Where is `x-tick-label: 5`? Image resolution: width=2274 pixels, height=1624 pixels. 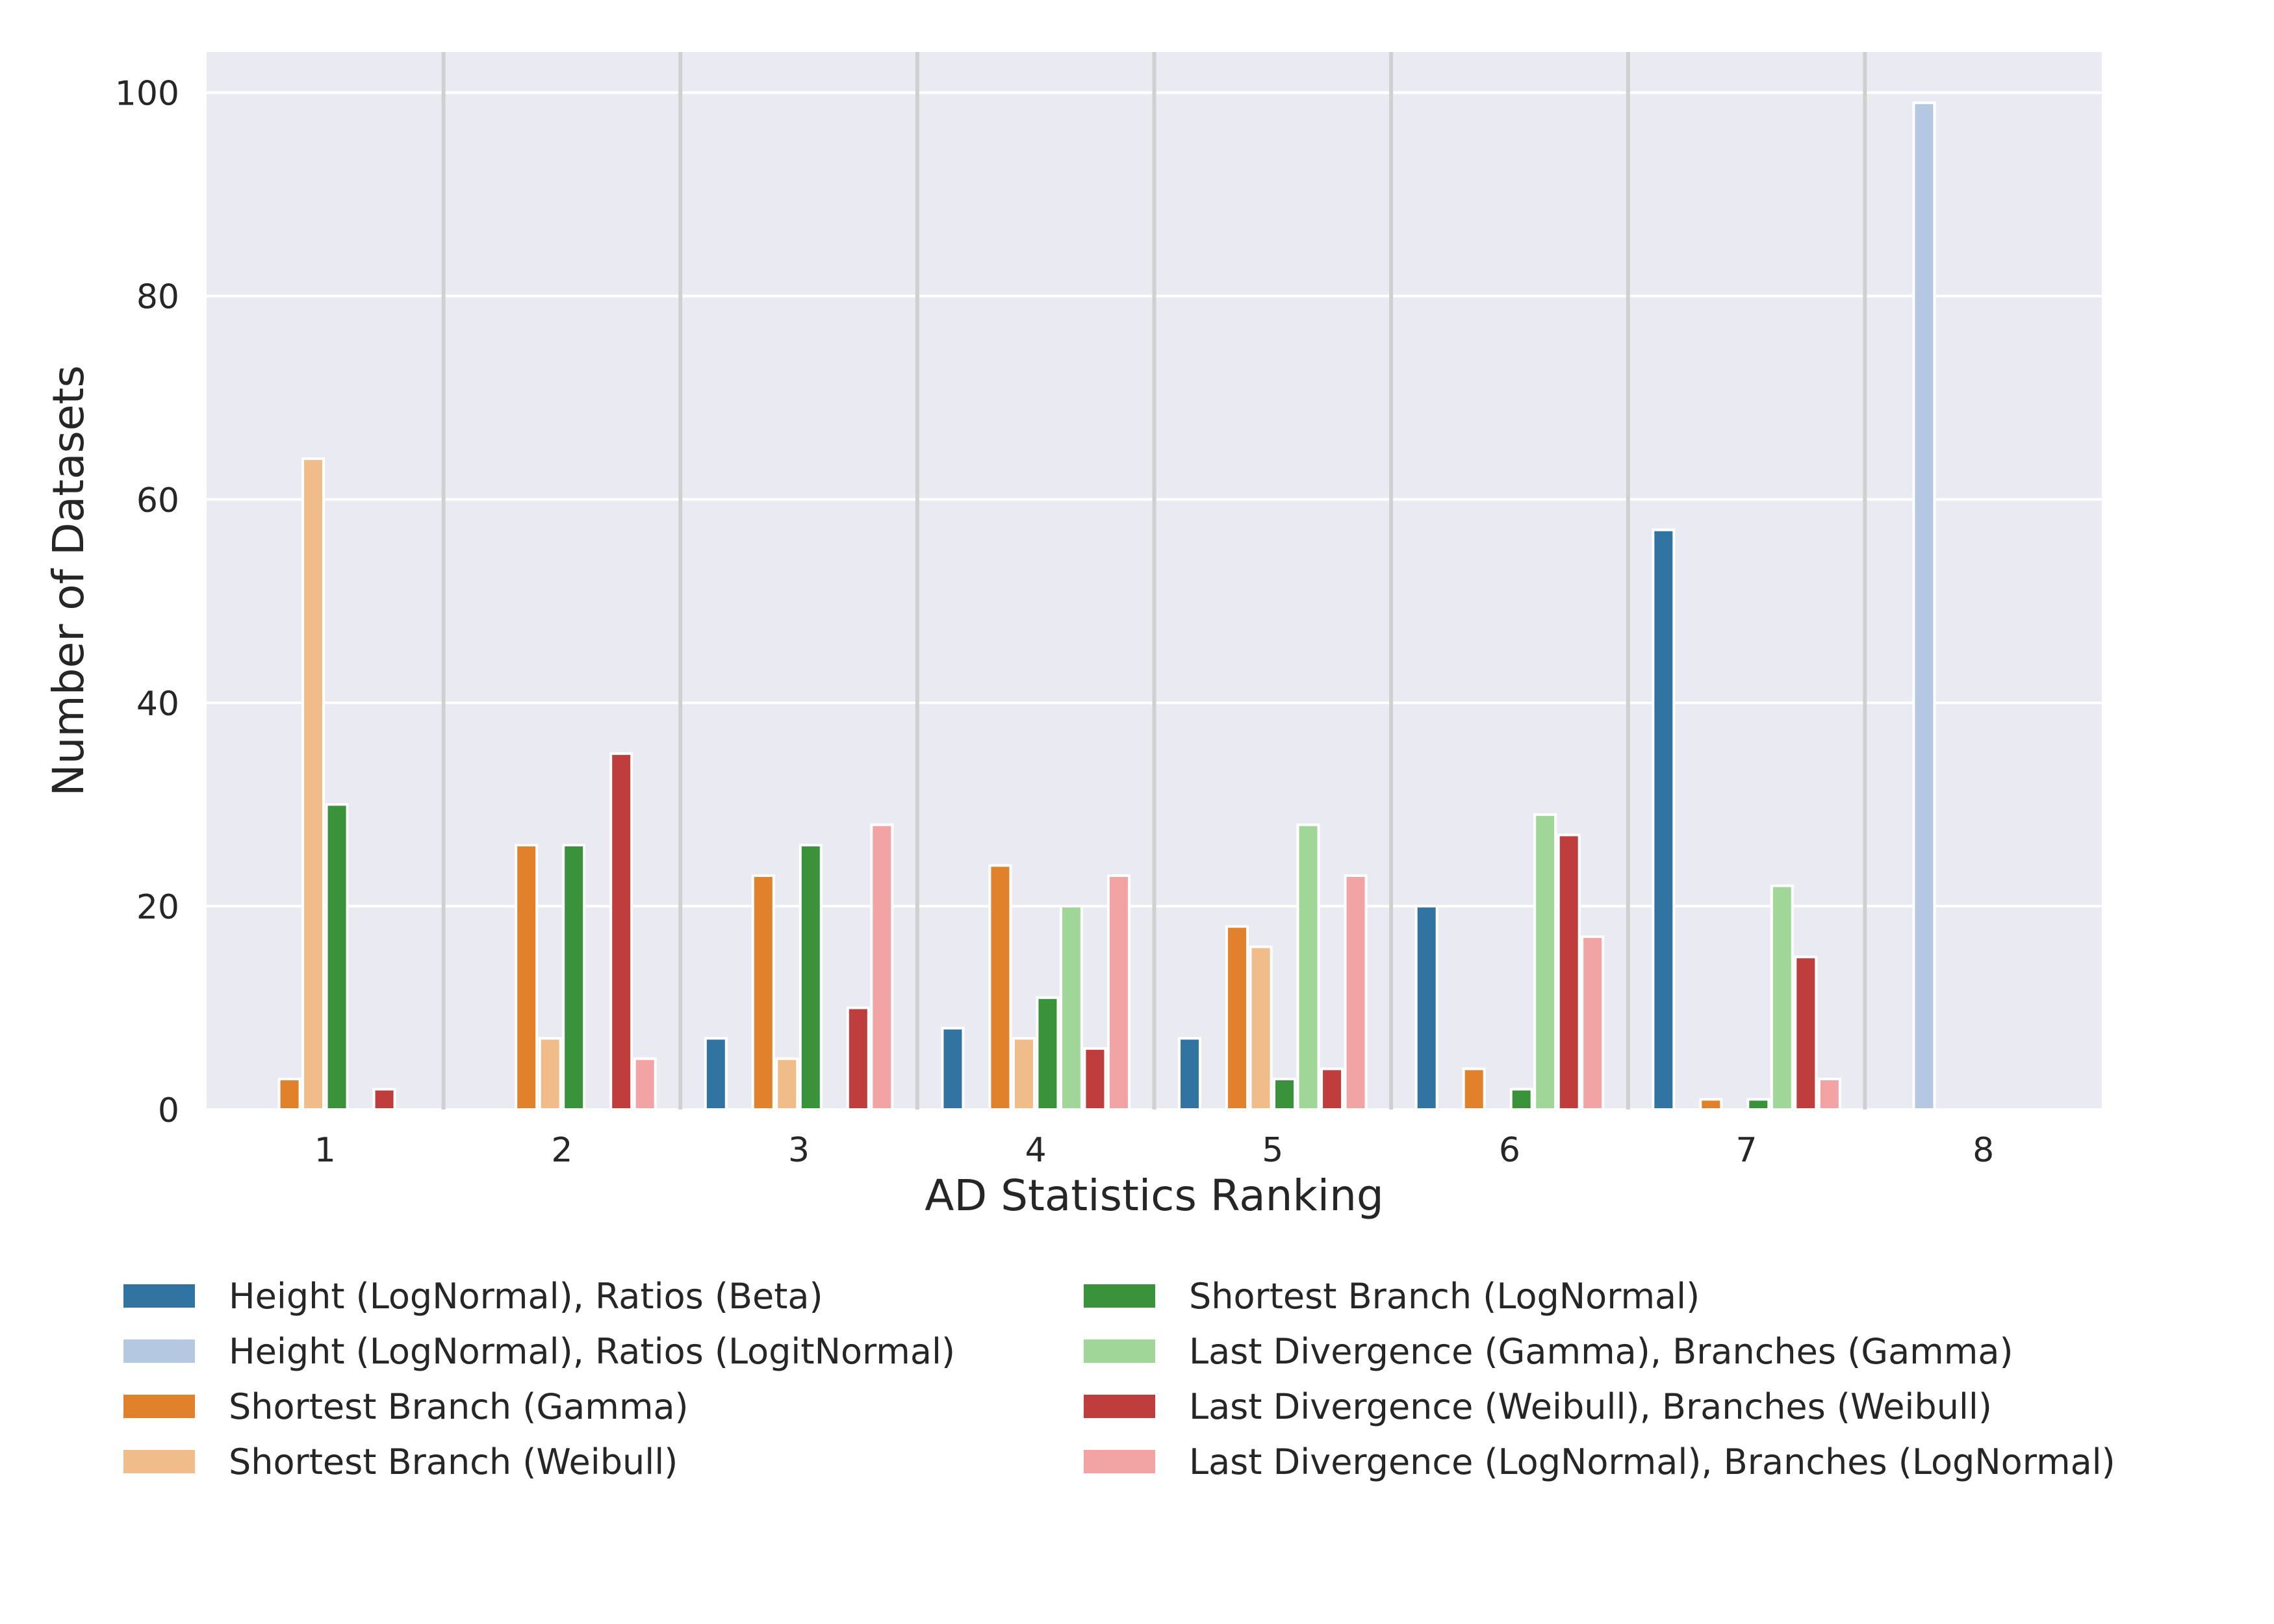
x-tick-label: 5 is located at coordinates (1272, 1150).